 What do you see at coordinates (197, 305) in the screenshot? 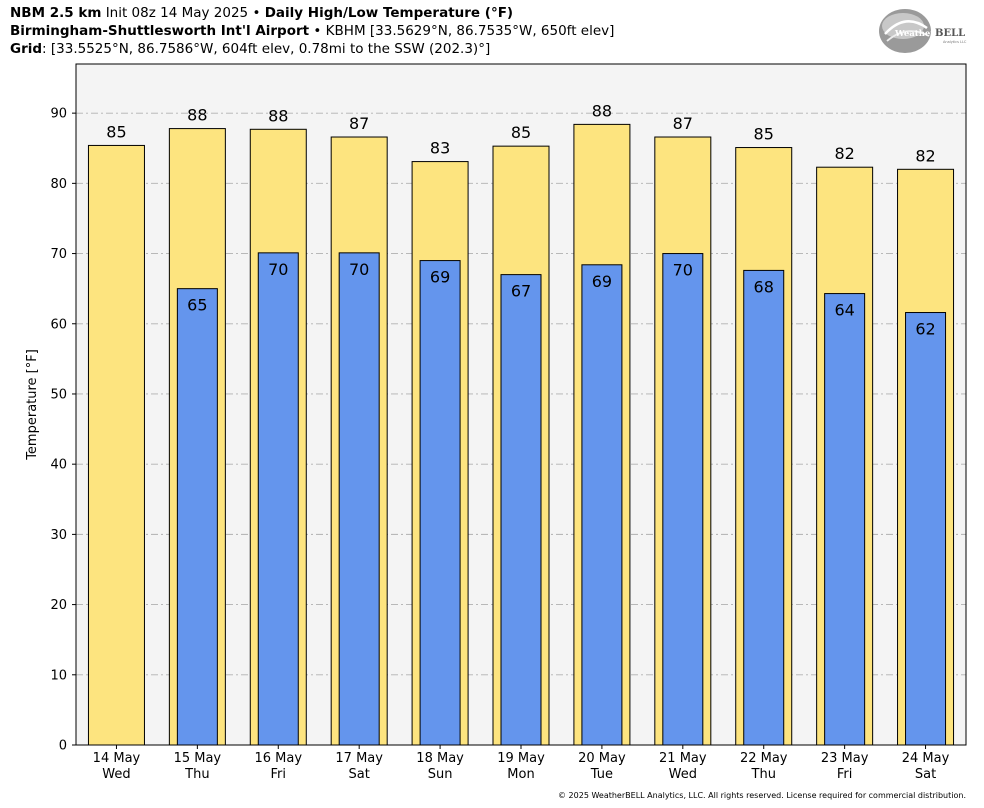
I see `low-temp-label: 65` at bounding box center [197, 305].